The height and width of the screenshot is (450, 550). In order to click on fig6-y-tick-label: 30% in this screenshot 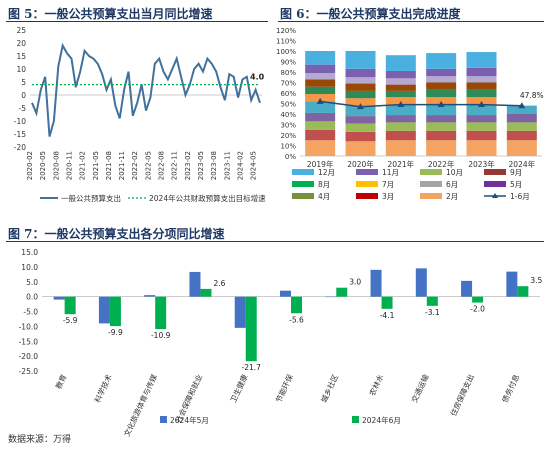, I will do `click(288, 126)`.